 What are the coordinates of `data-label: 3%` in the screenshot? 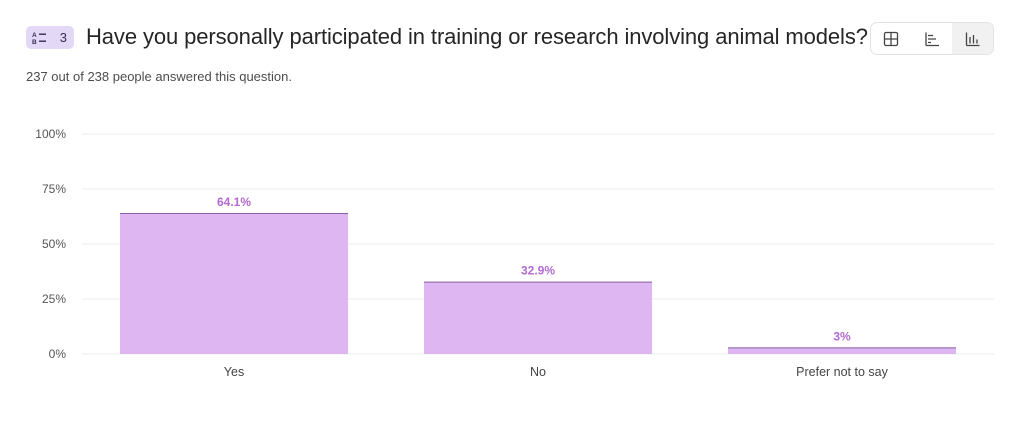 It's located at (842, 336).